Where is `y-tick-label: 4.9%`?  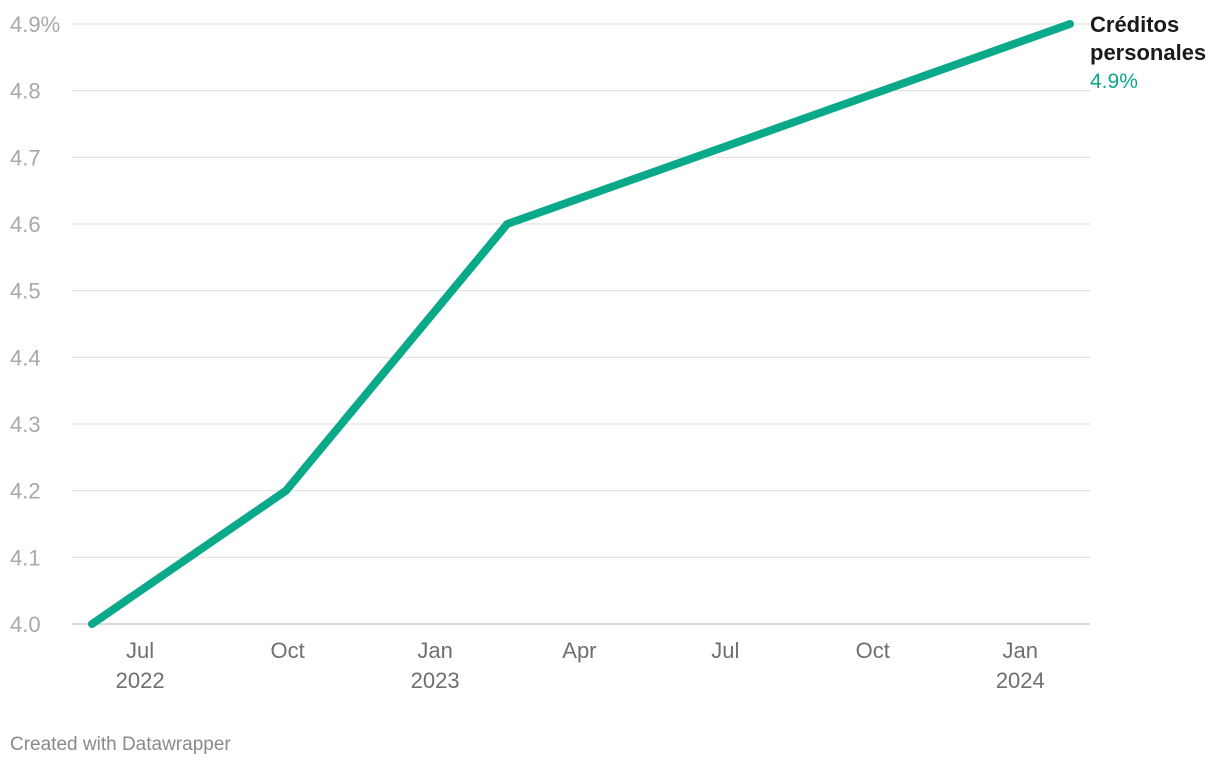 y-tick-label: 4.9% is located at coordinates (35, 24).